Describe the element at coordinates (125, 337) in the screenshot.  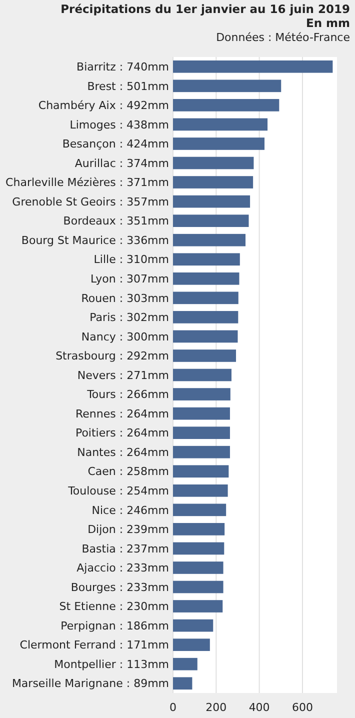
I see `y-tick-label: Nancy : 300mm` at that location.